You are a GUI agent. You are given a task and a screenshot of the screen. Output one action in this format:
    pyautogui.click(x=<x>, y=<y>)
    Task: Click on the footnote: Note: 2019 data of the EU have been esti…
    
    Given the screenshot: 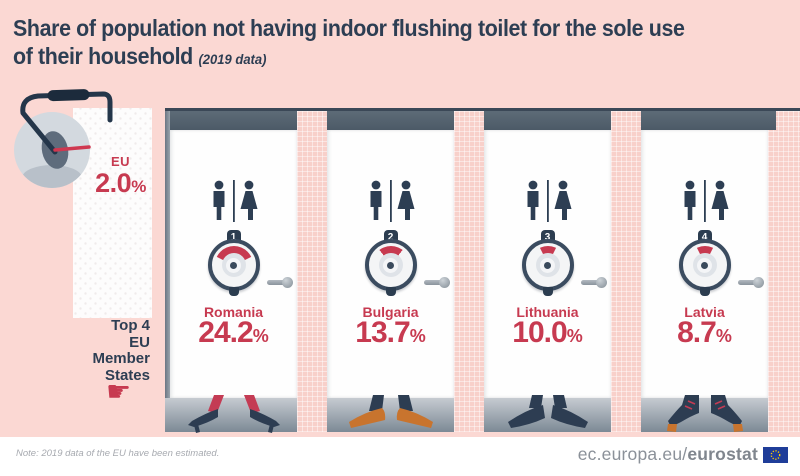 What is the action you would take?
    pyautogui.click(x=118, y=453)
    